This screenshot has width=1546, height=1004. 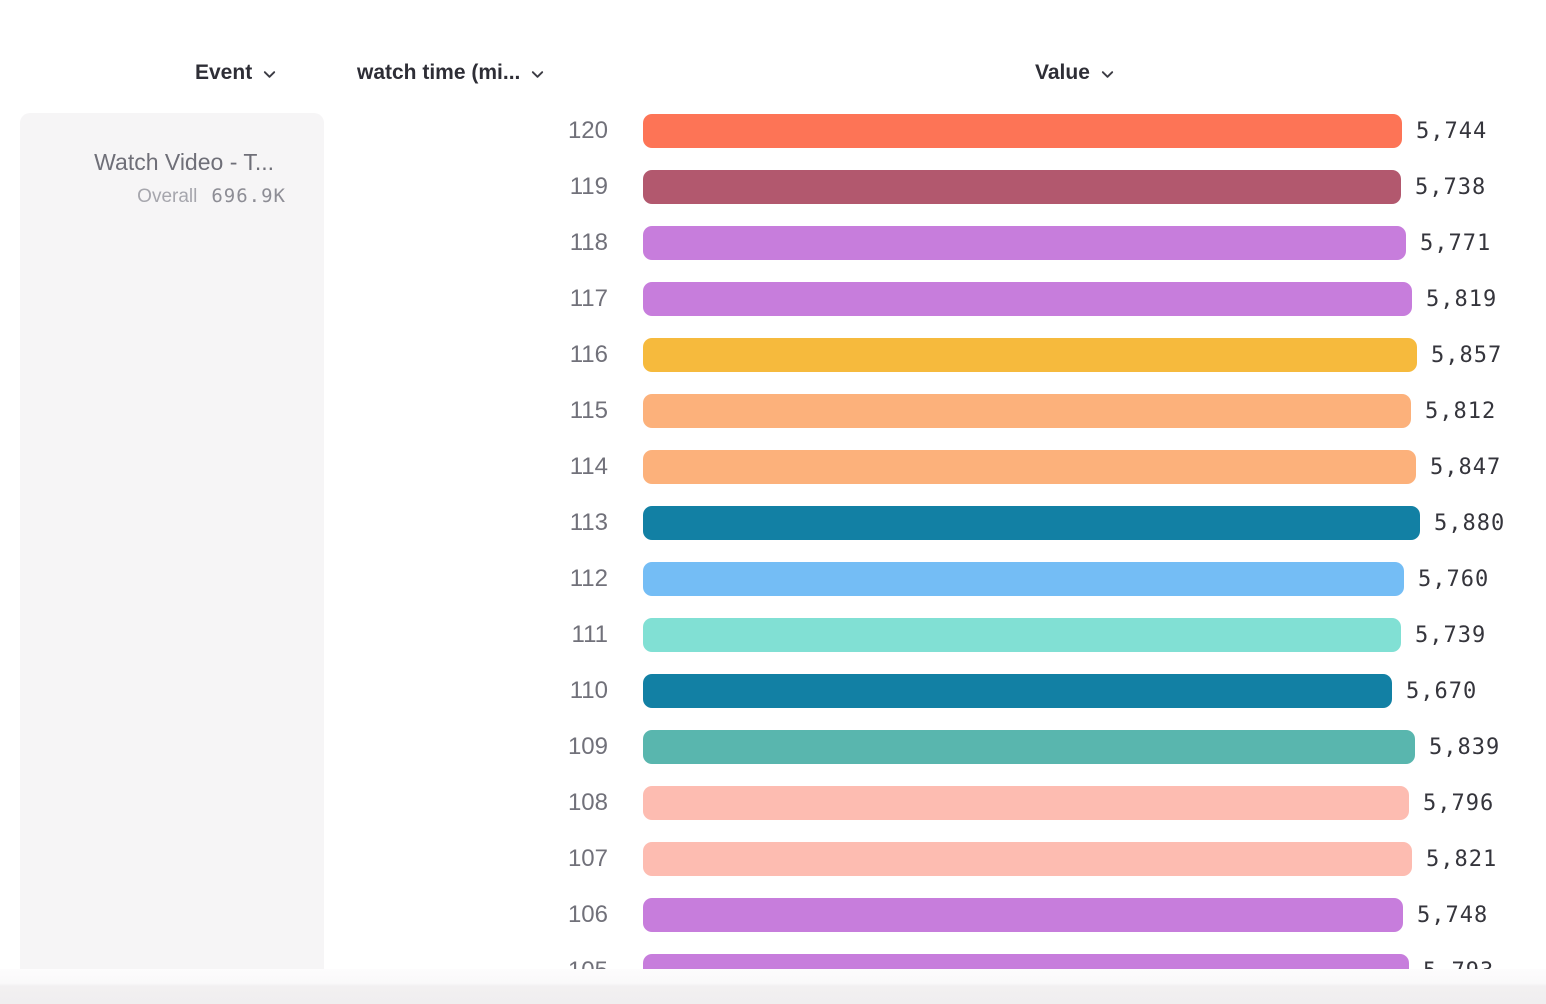 What do you see at coordinates (589, 634) in the screenshot?
I see `row-label: 111` at bounding box center [589, 634].